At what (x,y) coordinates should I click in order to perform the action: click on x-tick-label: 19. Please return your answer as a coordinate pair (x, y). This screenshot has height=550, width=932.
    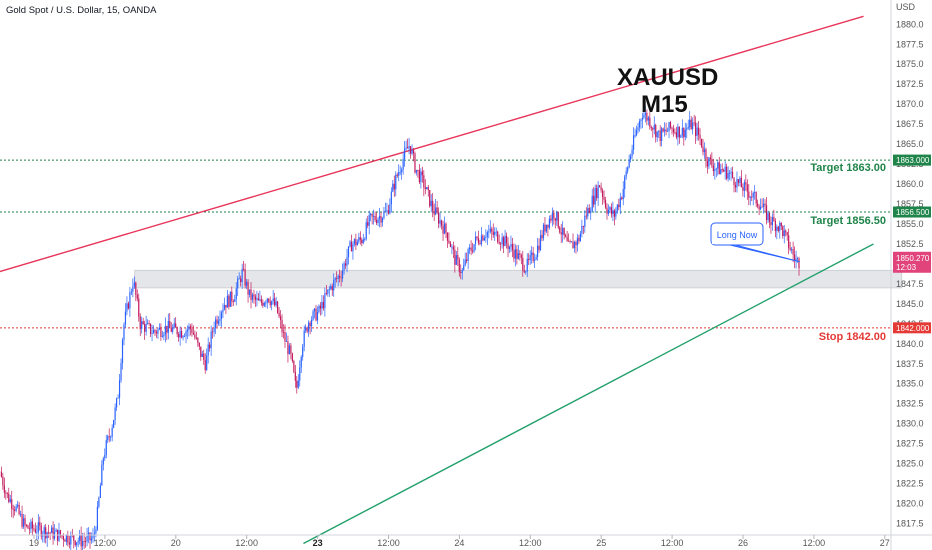
    Looking at the image, I should click on (34, 543).